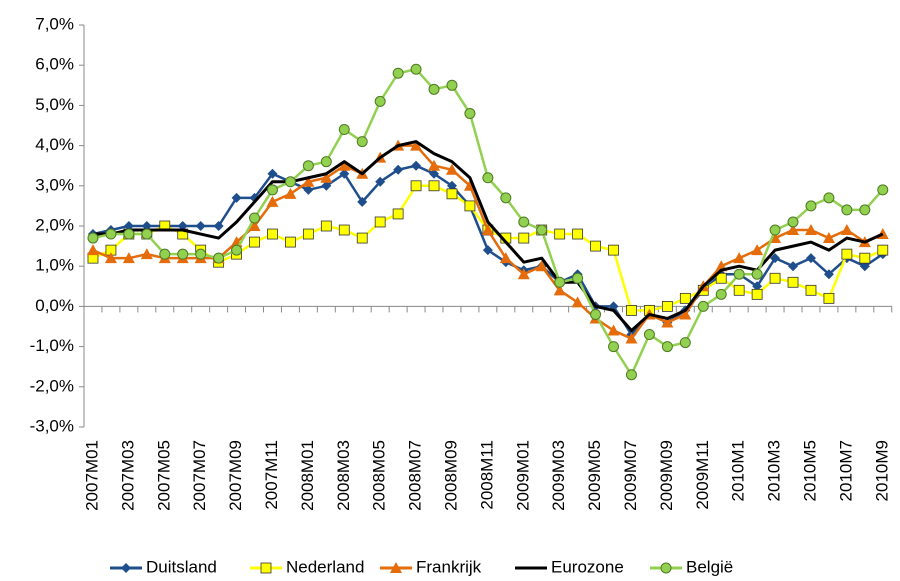 The image size is (900, 581). Describe the element at coordinates (307, 475) in the screenshot. I see `x-tick-label: 2008M01` at that location.